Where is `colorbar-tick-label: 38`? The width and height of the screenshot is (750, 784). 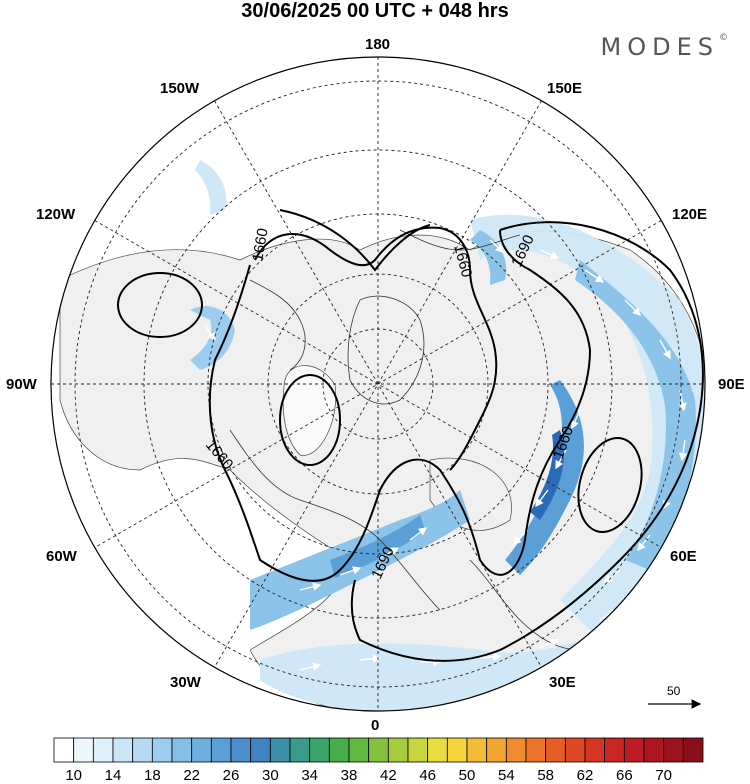 colorbar-tick-label: 38 is located at coordinates (349, 775).